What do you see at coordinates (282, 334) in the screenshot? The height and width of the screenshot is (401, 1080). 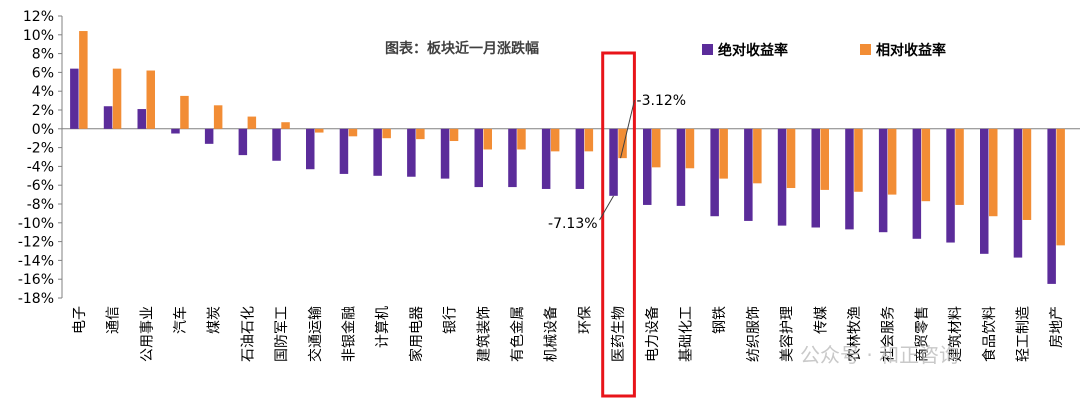 I see `x-category-label: 国防军工` at bounding box center [282, 334].